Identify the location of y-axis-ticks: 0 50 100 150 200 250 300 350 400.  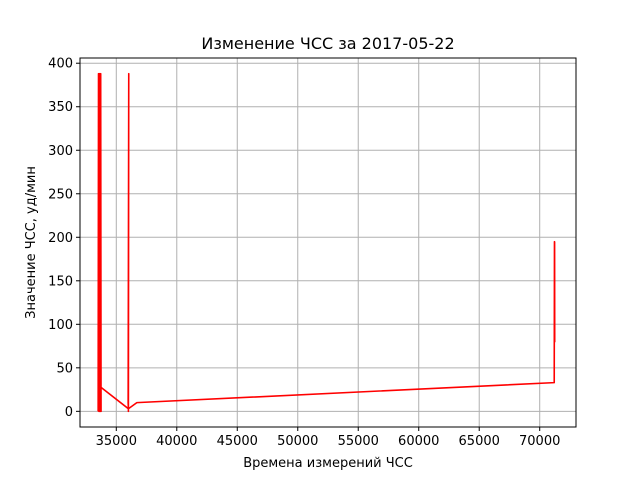
(64, 238).